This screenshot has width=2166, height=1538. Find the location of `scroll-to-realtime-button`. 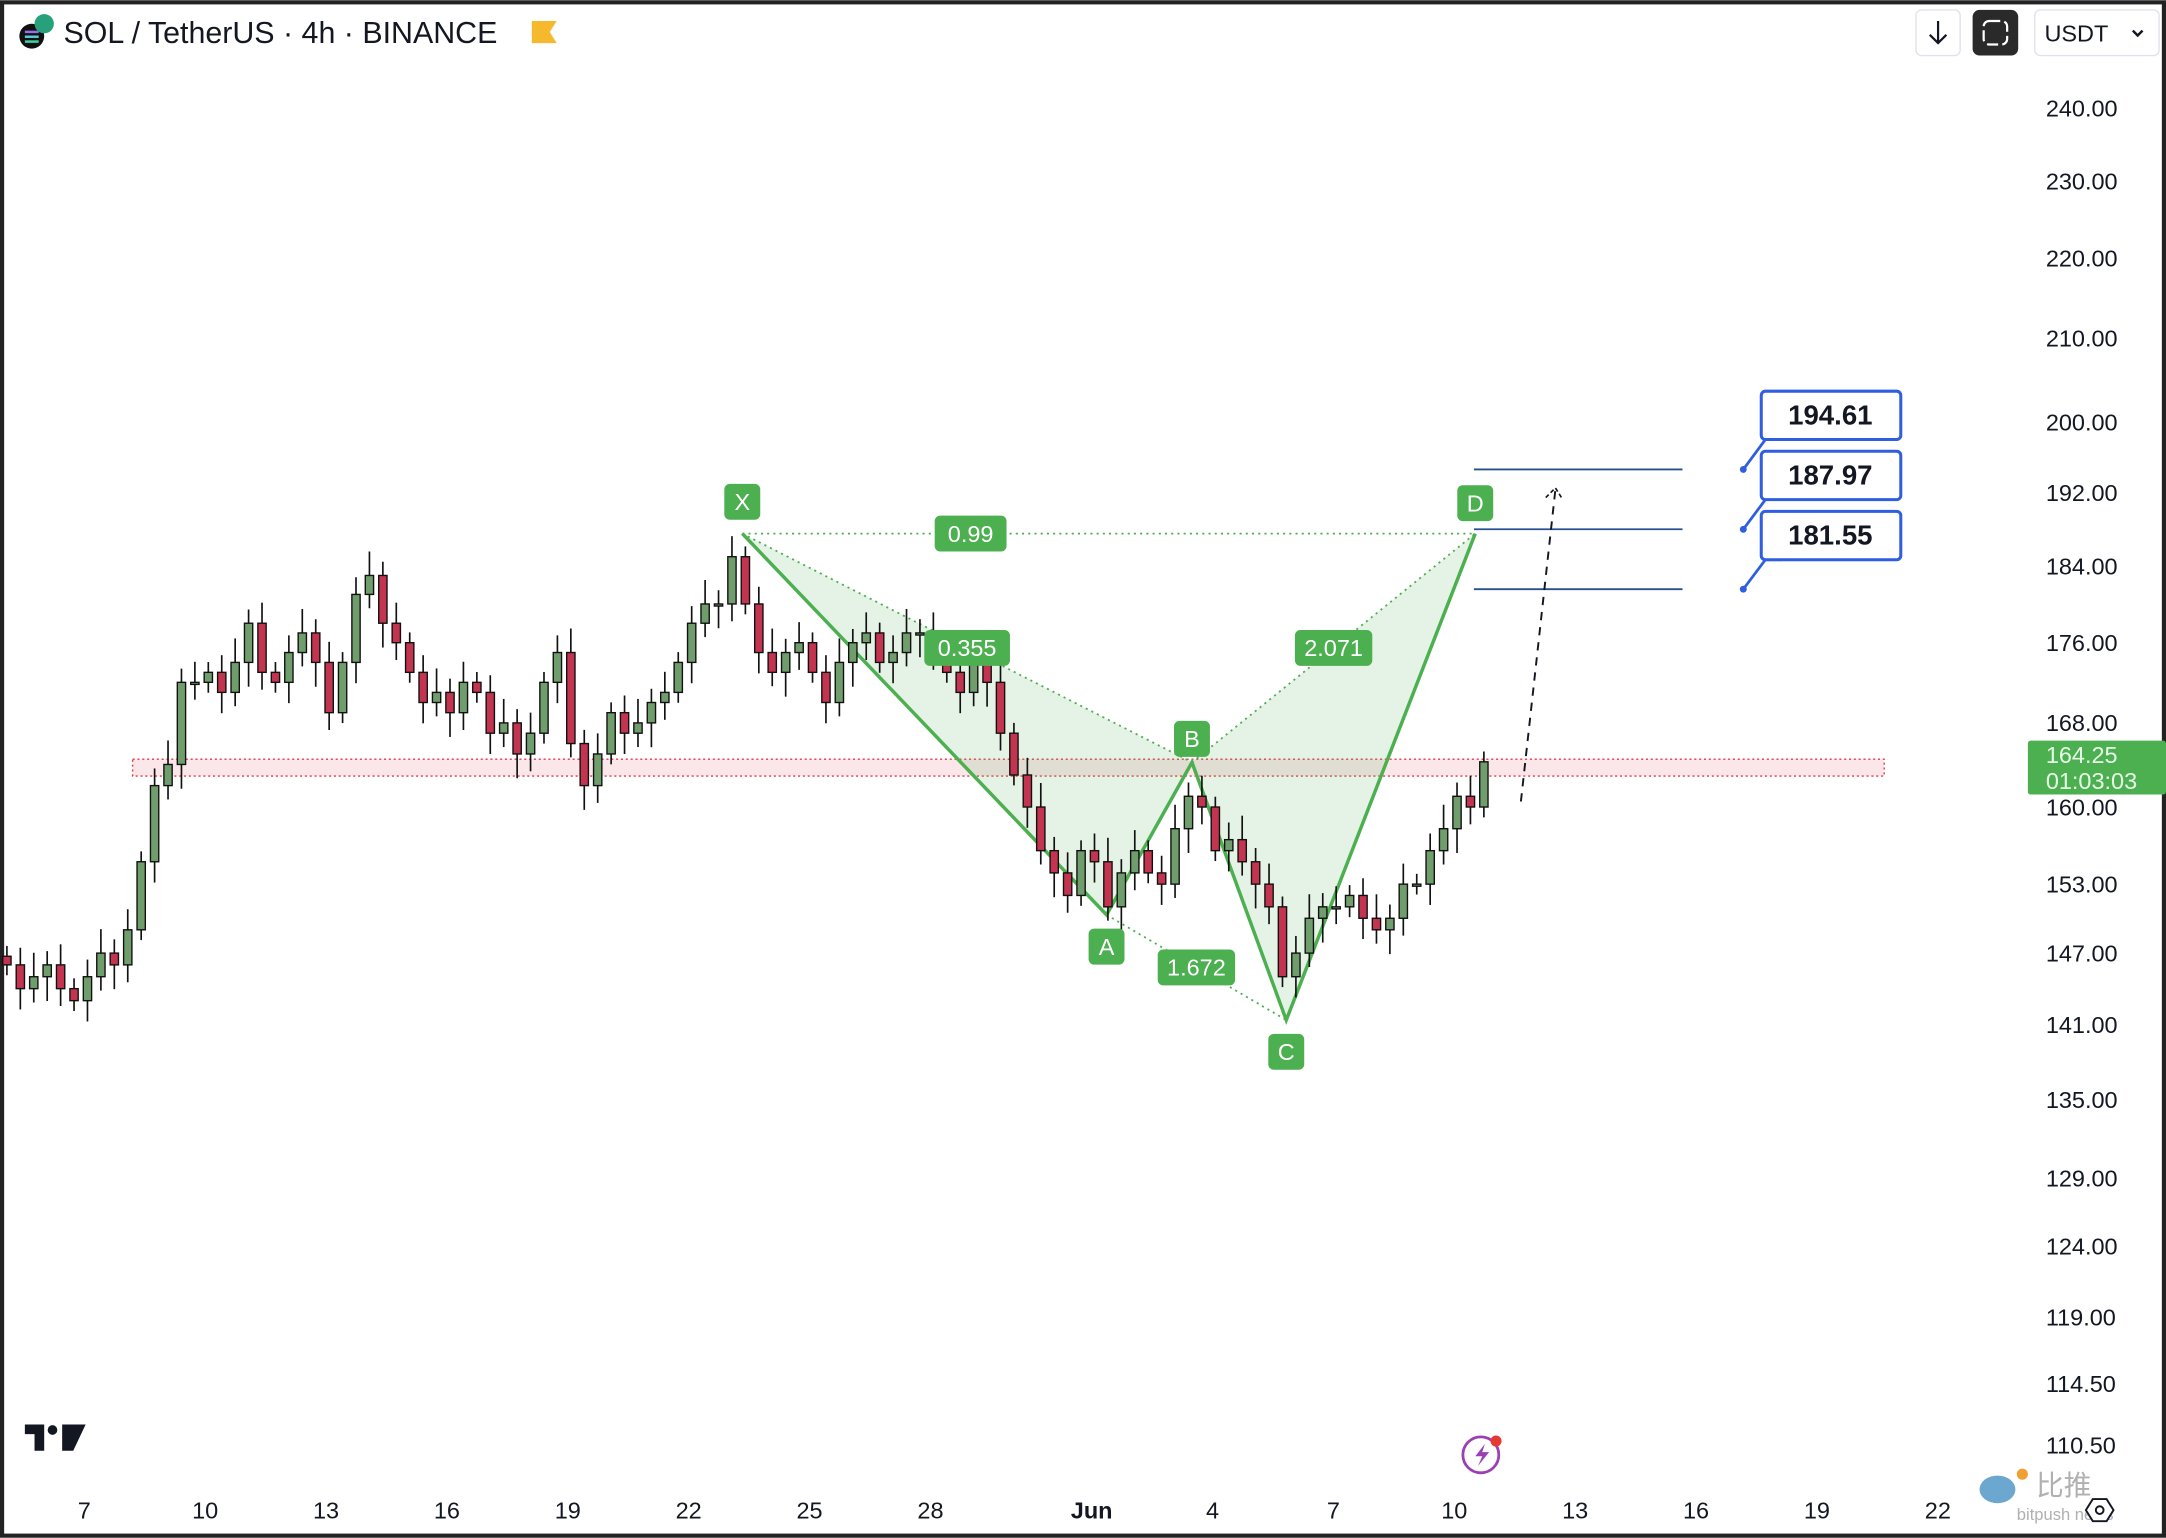

scroll-to-realtime-button is located at coordinates (1938, 33).